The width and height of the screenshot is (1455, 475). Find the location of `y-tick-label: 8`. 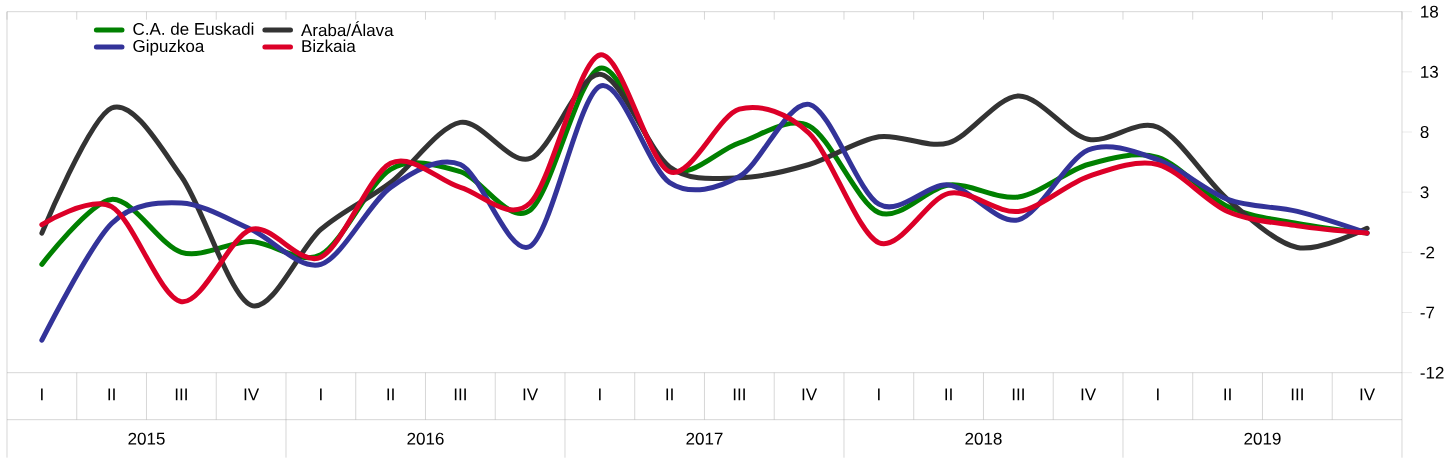

y-tick-label: 8 is located at coordinates (1424, 132).